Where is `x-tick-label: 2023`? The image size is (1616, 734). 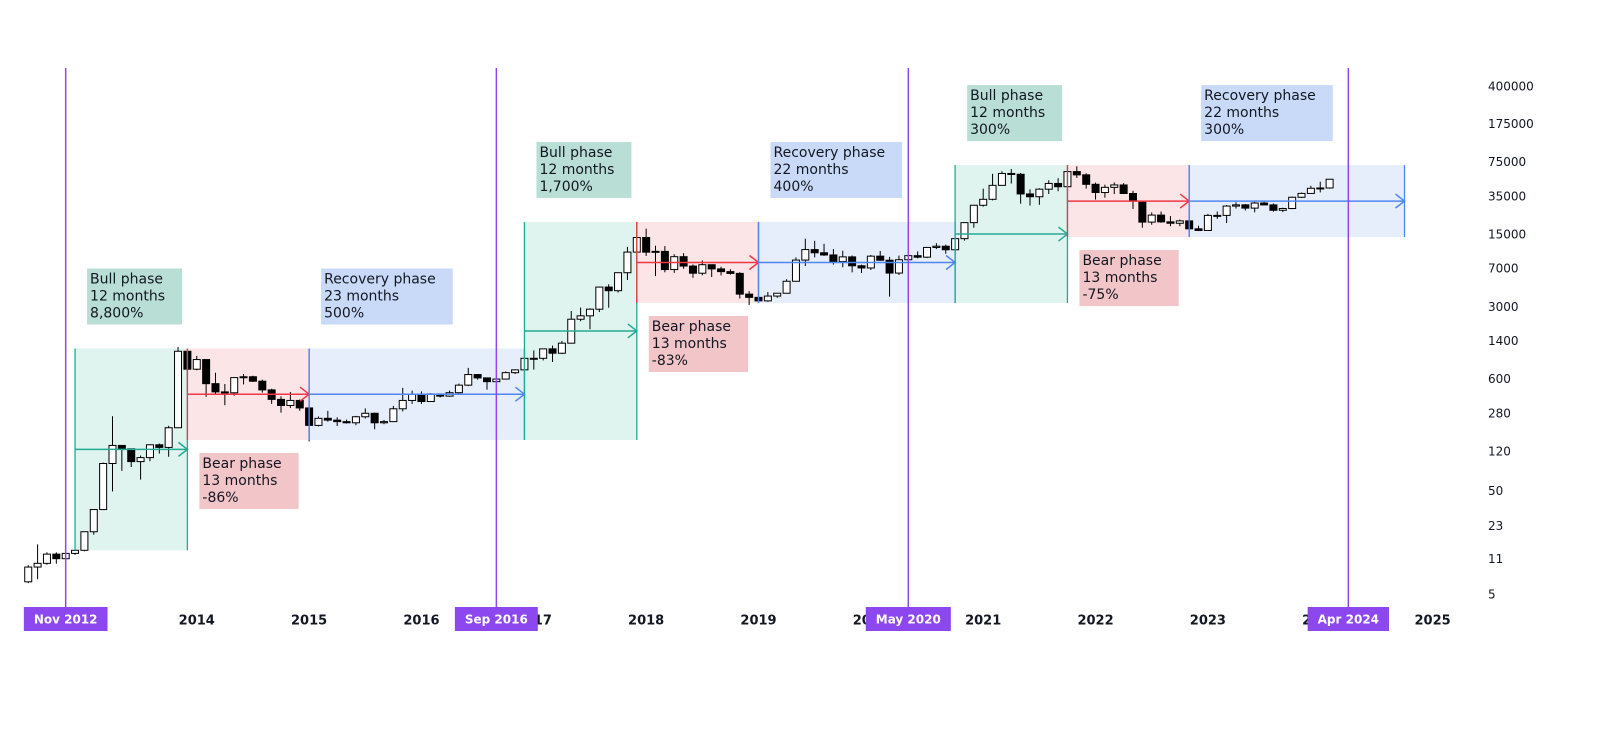
x-tick-label: 2023 is located at coordinates (1208, 621).